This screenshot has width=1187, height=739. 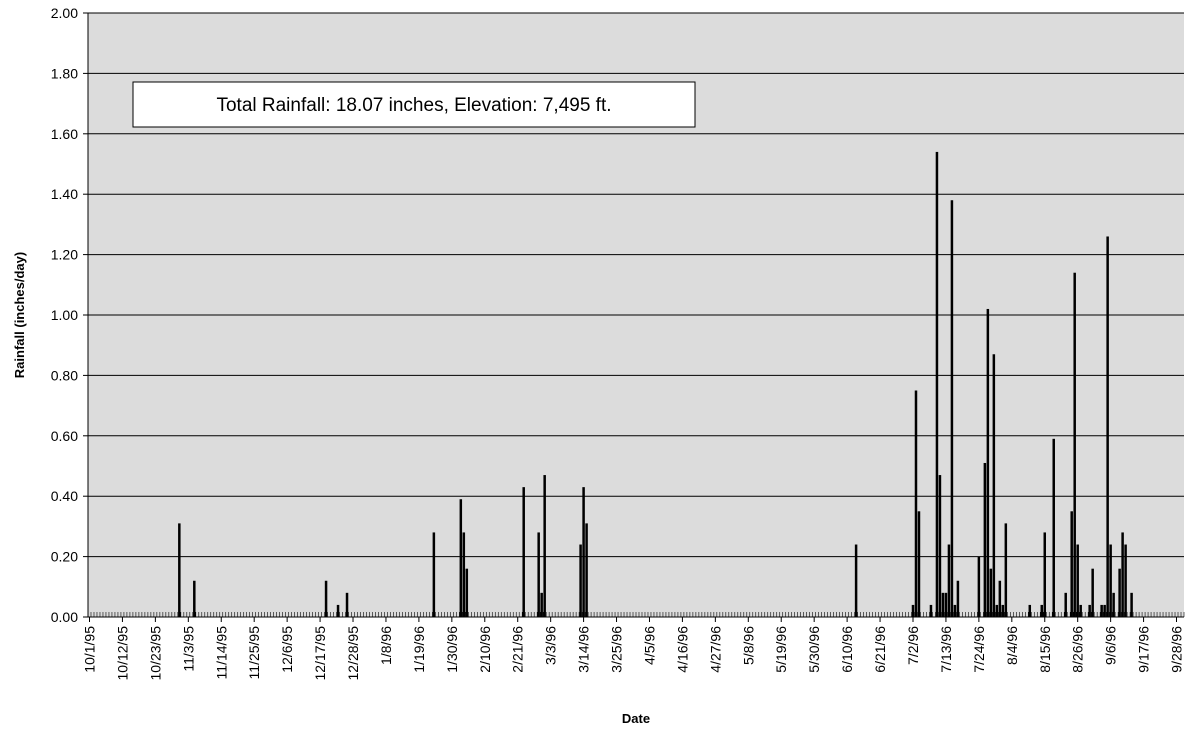 I want to click on x-tick-label: 1/8/96, so click(x=386, y=645).